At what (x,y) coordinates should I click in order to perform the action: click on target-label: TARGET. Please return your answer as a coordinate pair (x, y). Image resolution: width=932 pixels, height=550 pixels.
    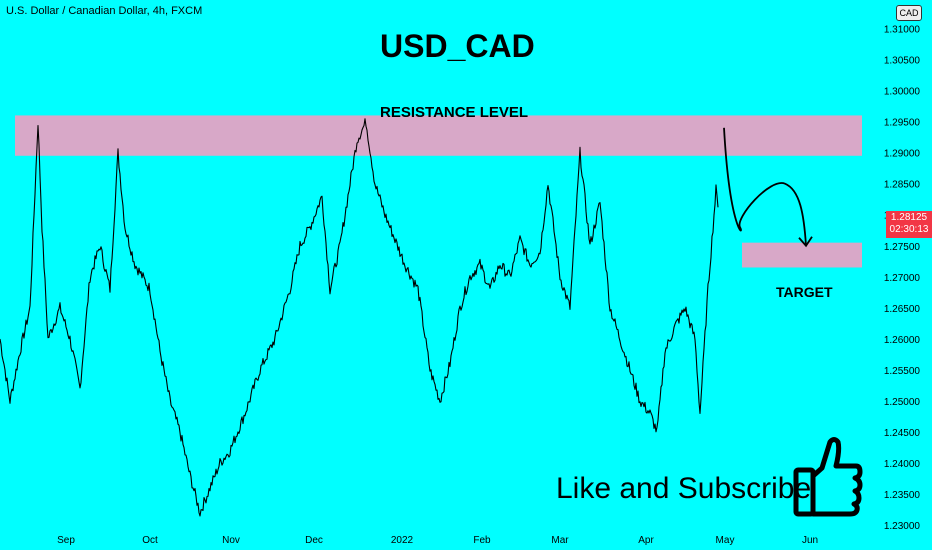
    Looking at the image, I should click on (804, 292).